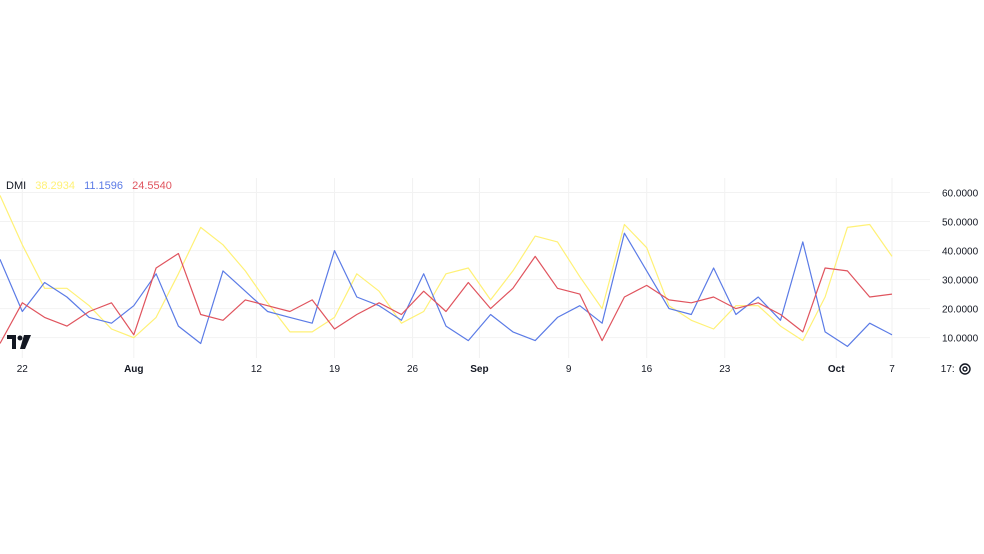  What do you see at coordinates (960, 223) in the screenshot?
I see `y-tick-label: 50.0000` at bounding box center [960, 223].